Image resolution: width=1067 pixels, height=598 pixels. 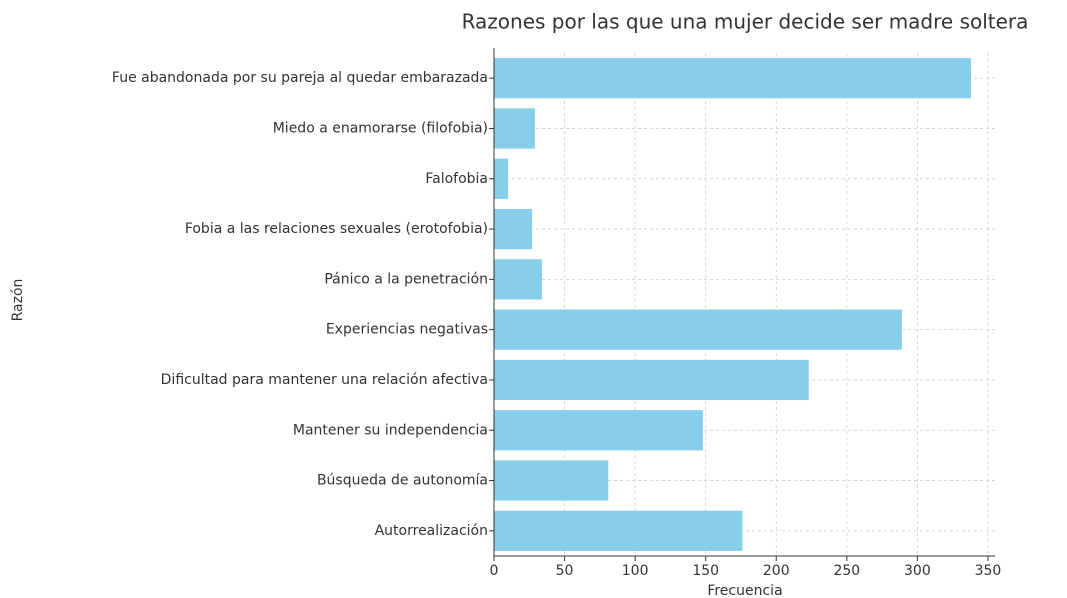 I want to click on x-tick-label: 0, so click(x=494, y=571).